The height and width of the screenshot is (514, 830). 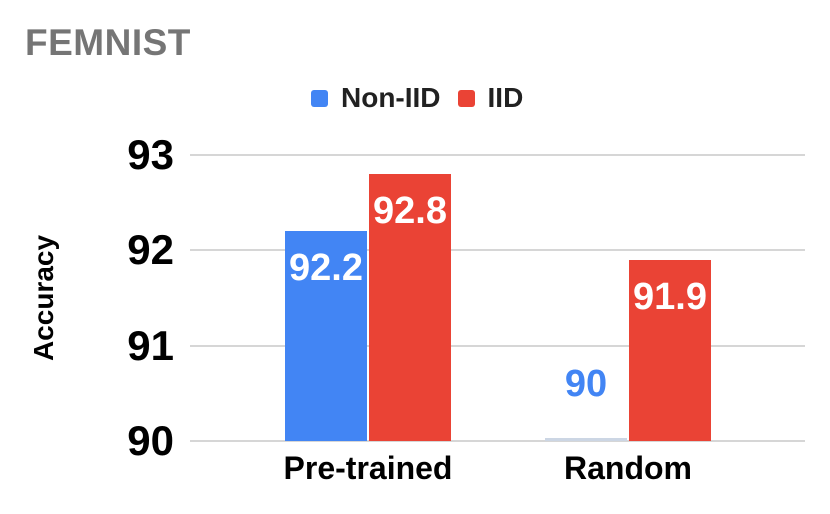 I want to click on legend-item-iid: IID, so click(x=490, y=97).